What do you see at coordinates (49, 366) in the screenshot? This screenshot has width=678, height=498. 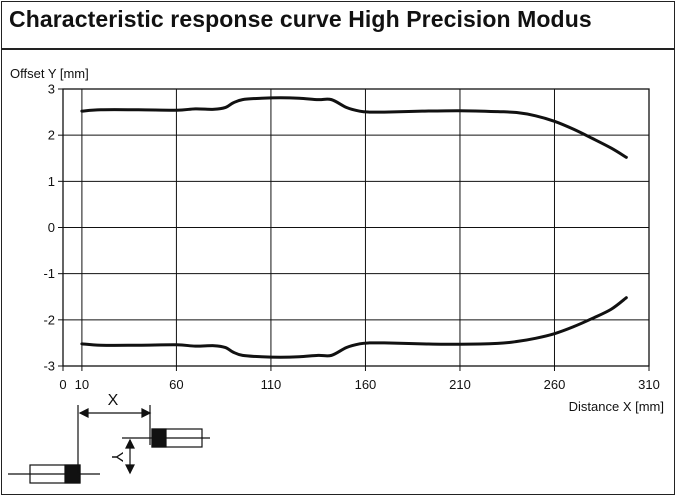 I see `y-tick-label: -3` at bounding box center [49, 366].